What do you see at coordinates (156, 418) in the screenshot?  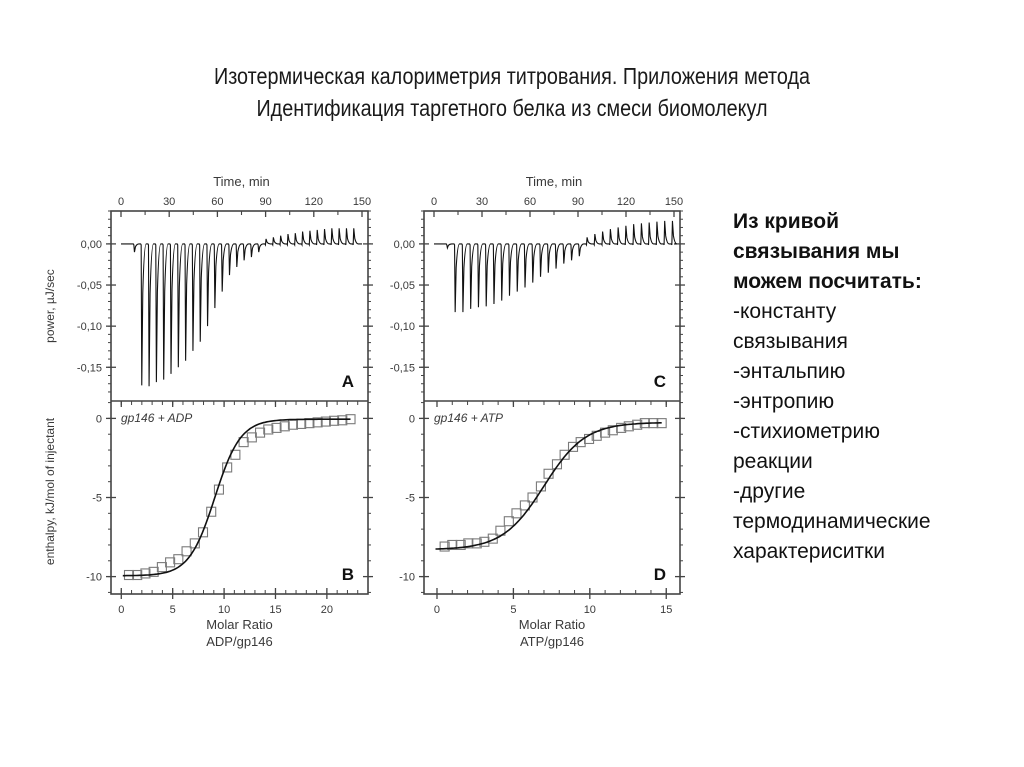 I see `legend-label: gp146 + ADP` at bounding box center [156, 418].